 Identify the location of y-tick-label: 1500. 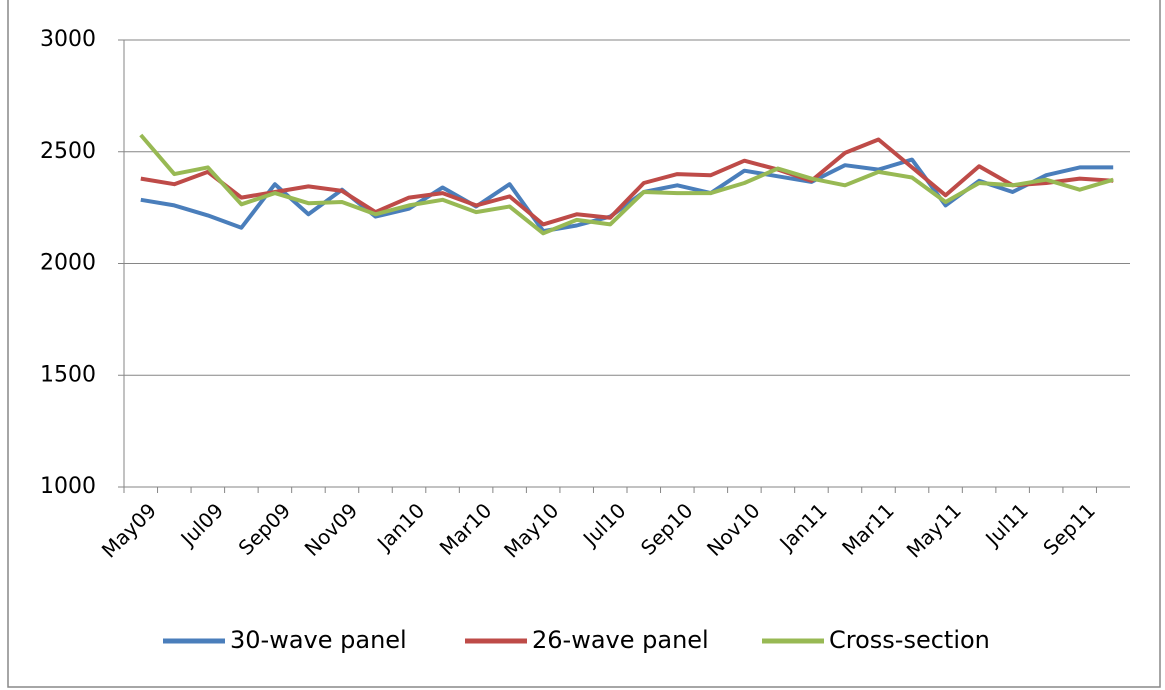
(68, 374).